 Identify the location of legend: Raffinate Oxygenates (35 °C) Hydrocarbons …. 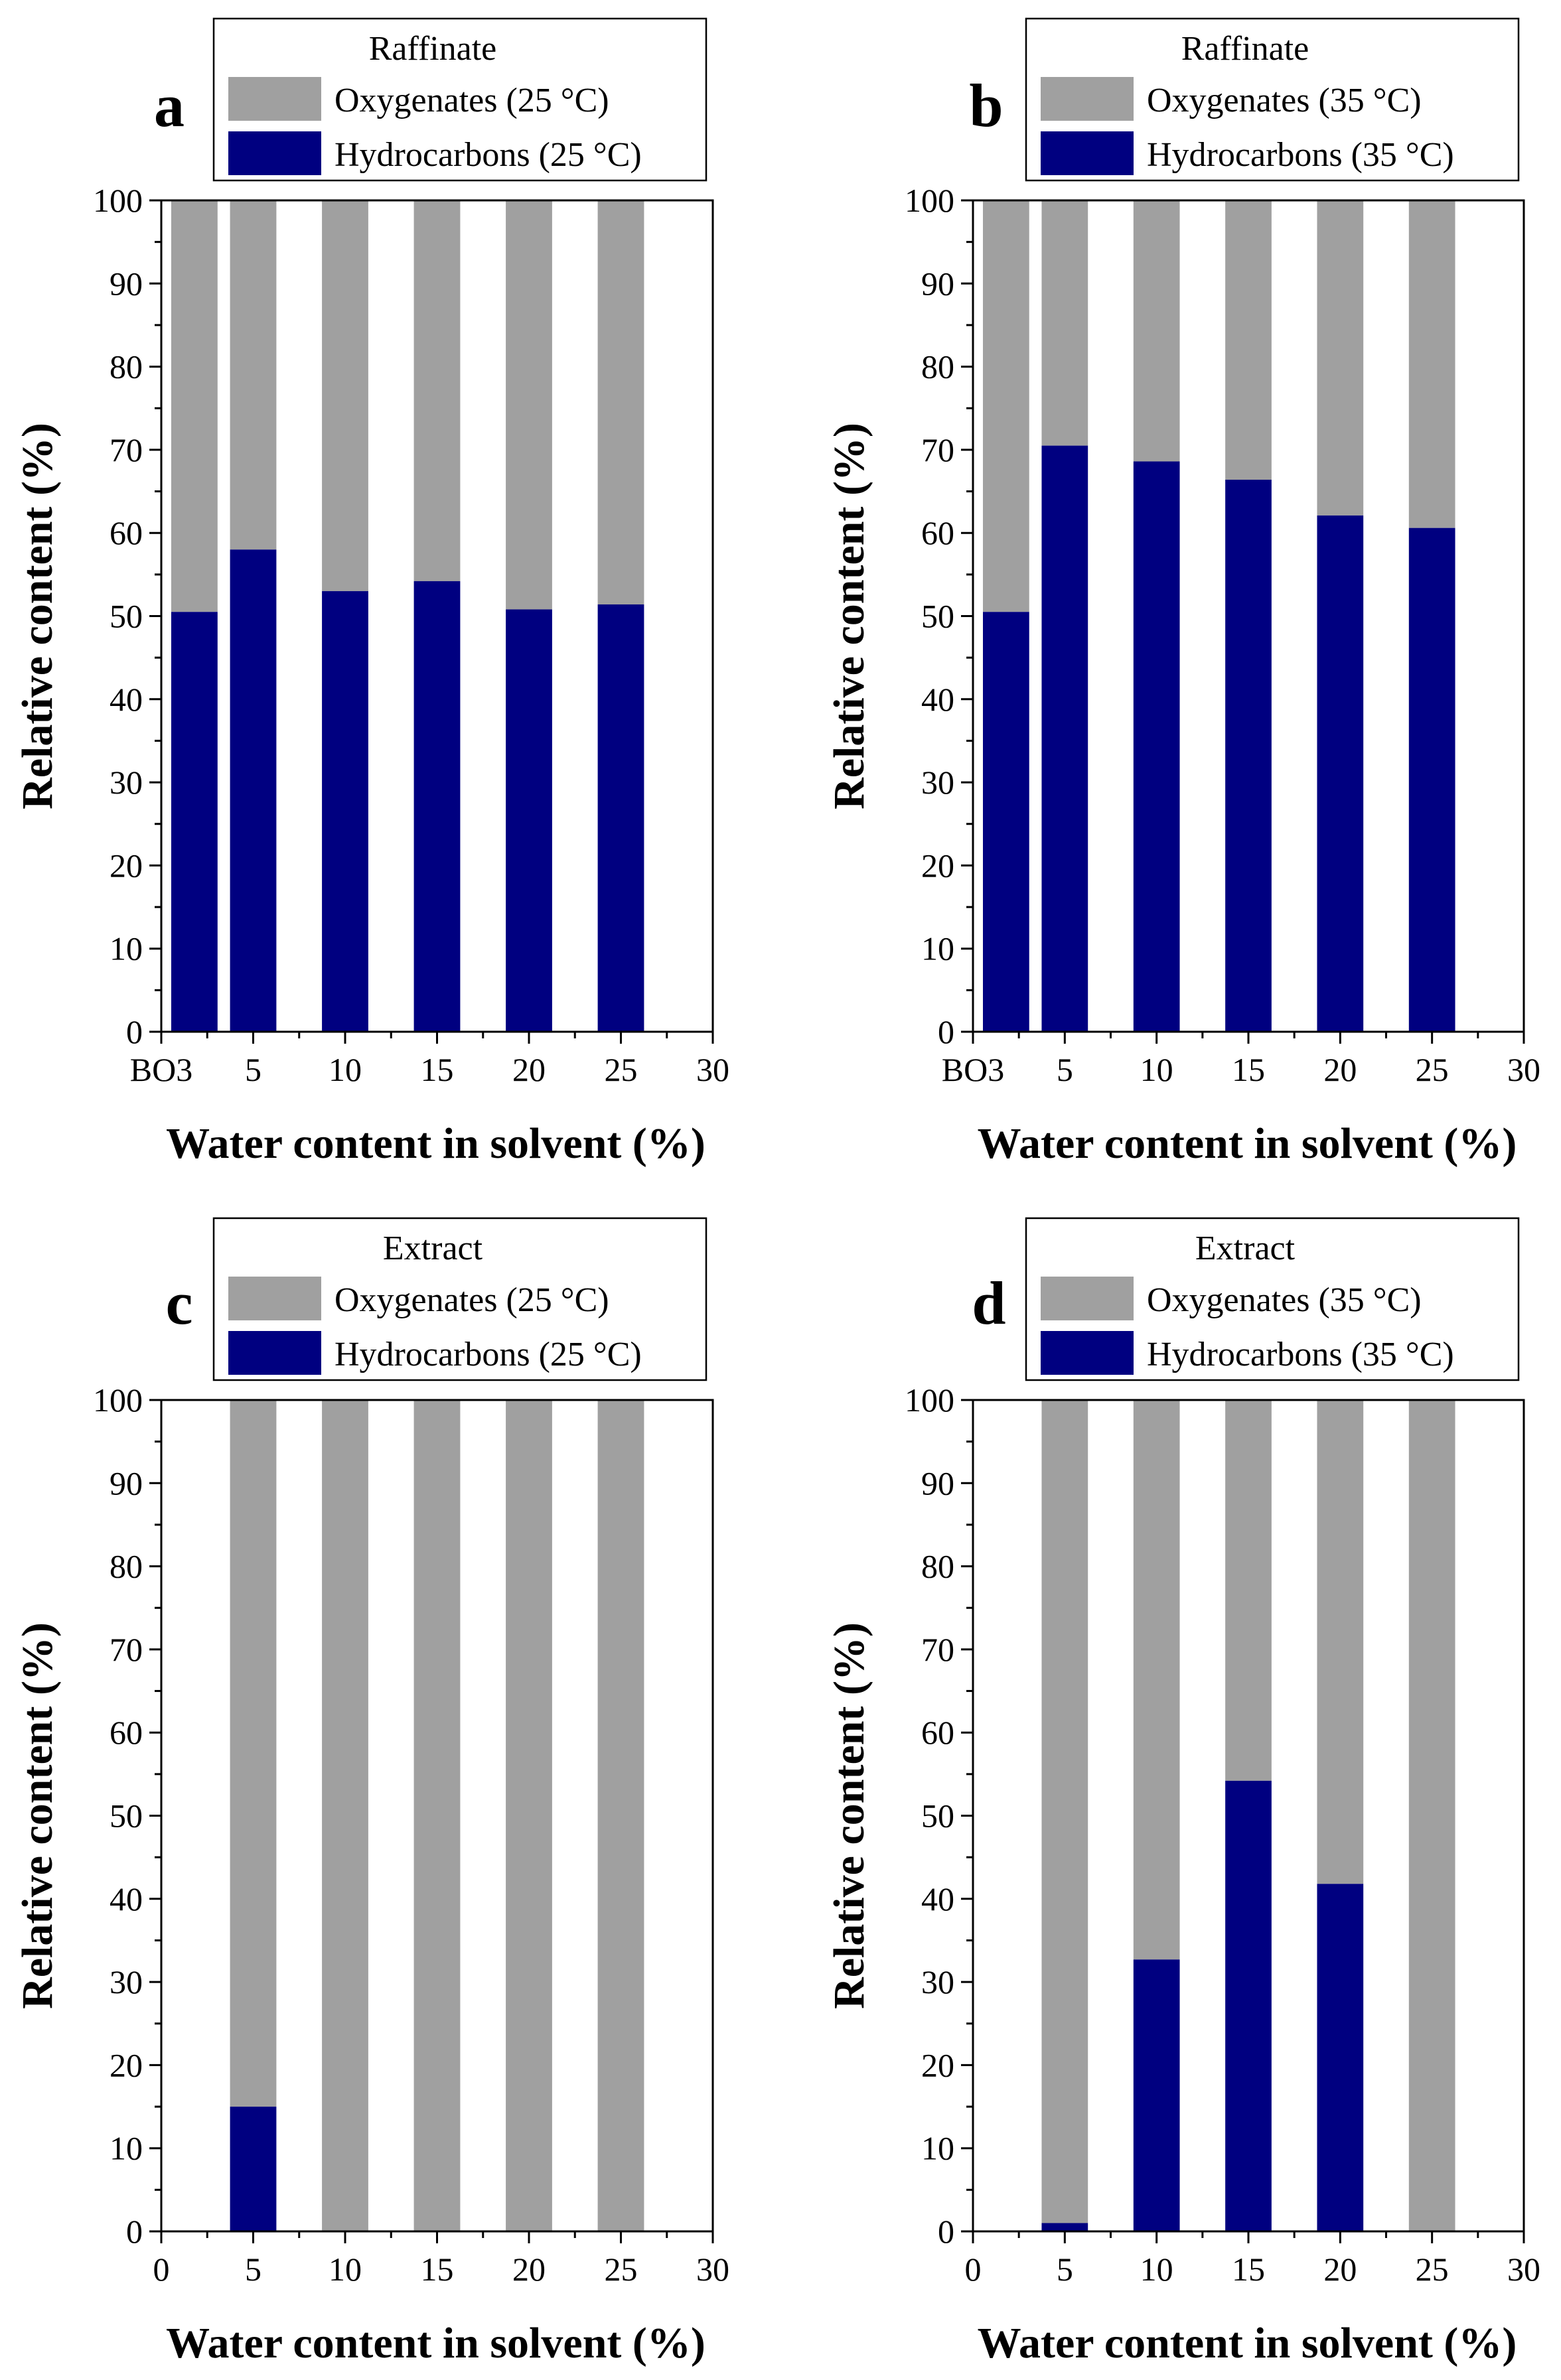
(1272, 99).